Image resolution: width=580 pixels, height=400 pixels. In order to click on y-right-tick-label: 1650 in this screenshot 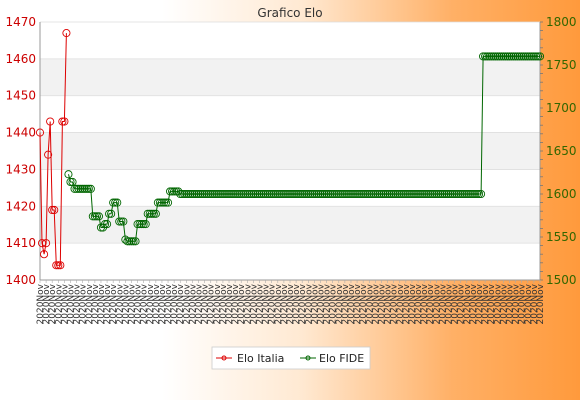, I will do `click(561, 151)`.